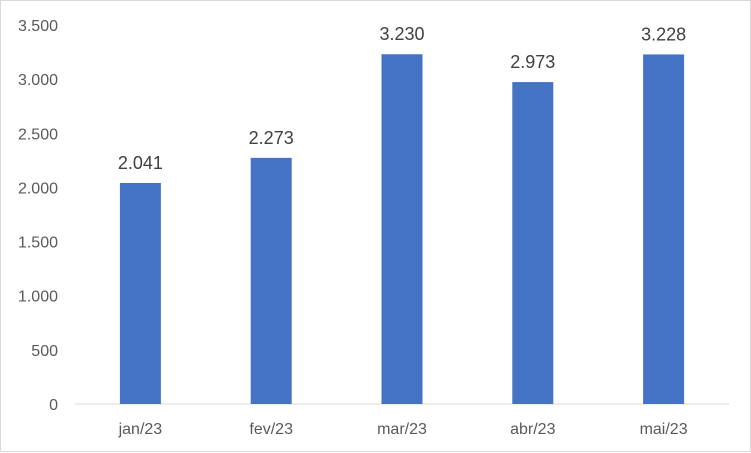  What do you see at coordinates (140, 163) in the screenshot?
I see `data-label: 2.041` at bounding box center [140, 163].